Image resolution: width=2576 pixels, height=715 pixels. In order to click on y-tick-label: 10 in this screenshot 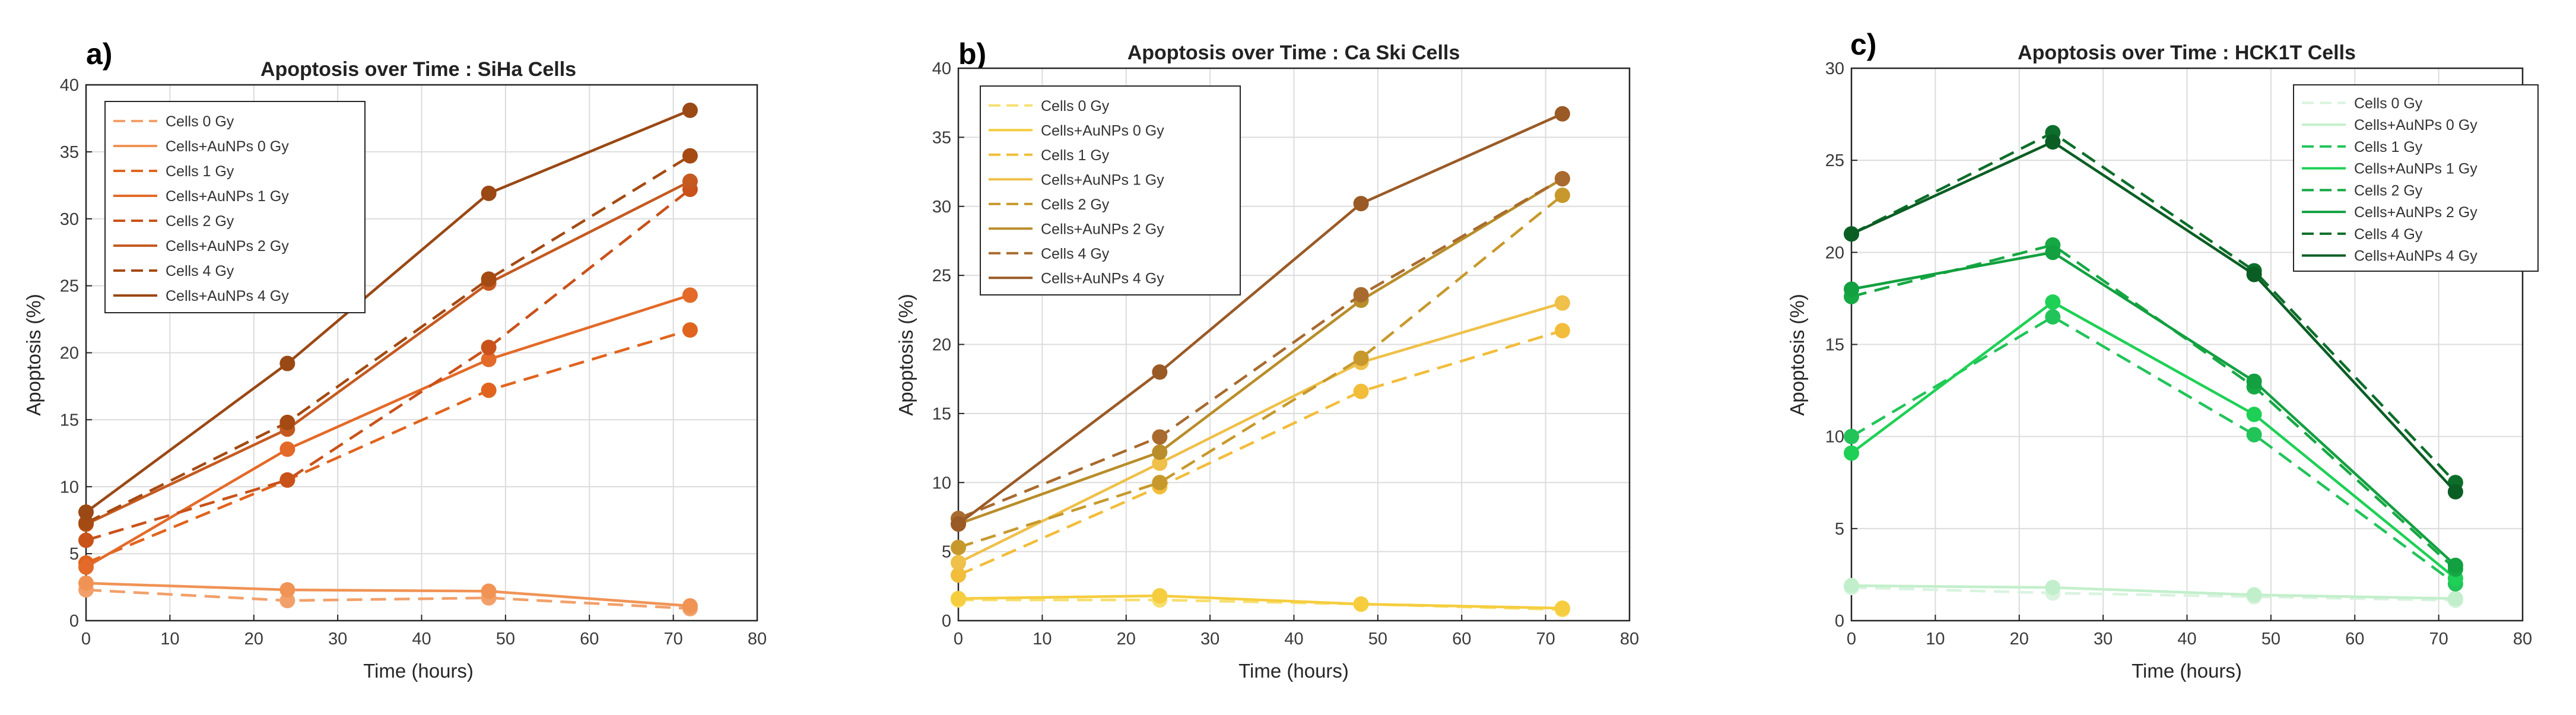, I will do `click(1834, 437)`.